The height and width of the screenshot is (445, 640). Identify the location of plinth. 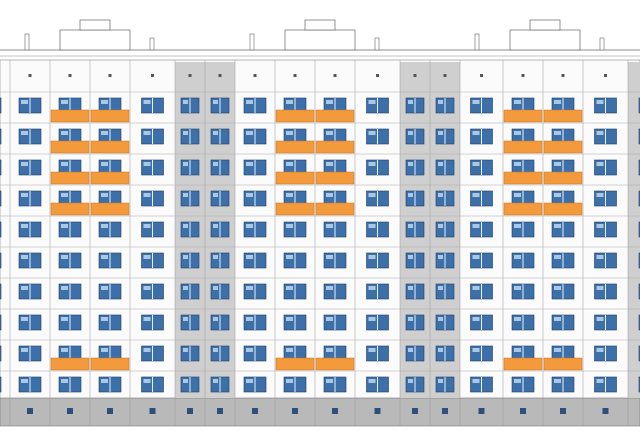
(320, 412).